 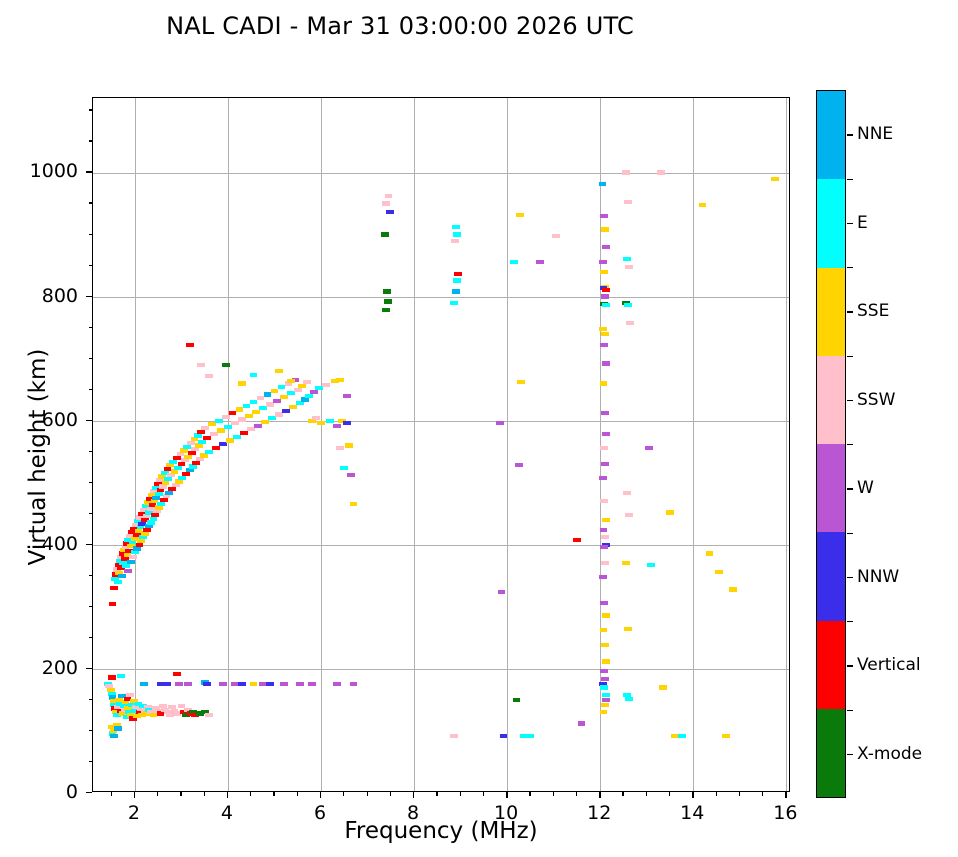 What do you see at coordinates (400, 26) in the screenshot?
I see `chart-title: NAL CADI - Mar 31 03:00:00 2026 UTC` at bounding box center [400, 26].